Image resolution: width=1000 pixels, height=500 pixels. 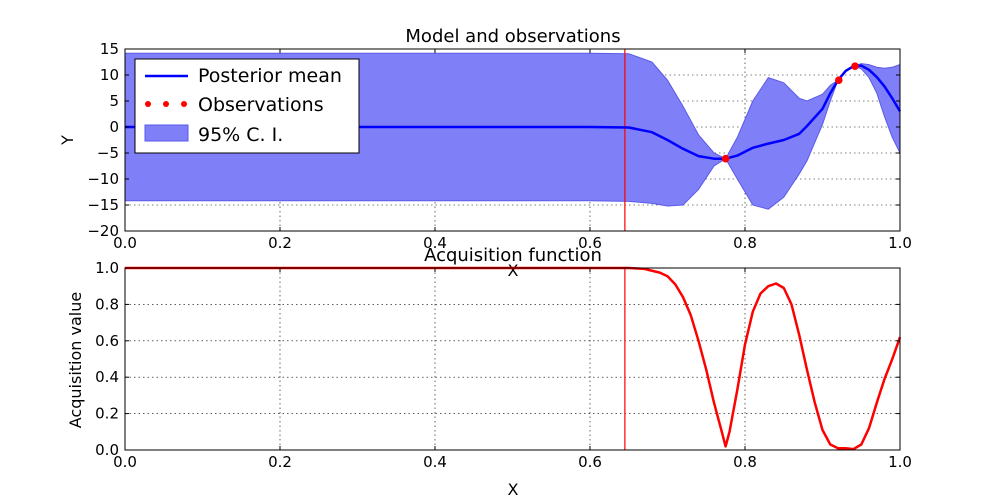 What do you see at coordinates (513, 270) in the screenshot?
I see `model-x-axis-label: X` at bounding box center [513, 270].